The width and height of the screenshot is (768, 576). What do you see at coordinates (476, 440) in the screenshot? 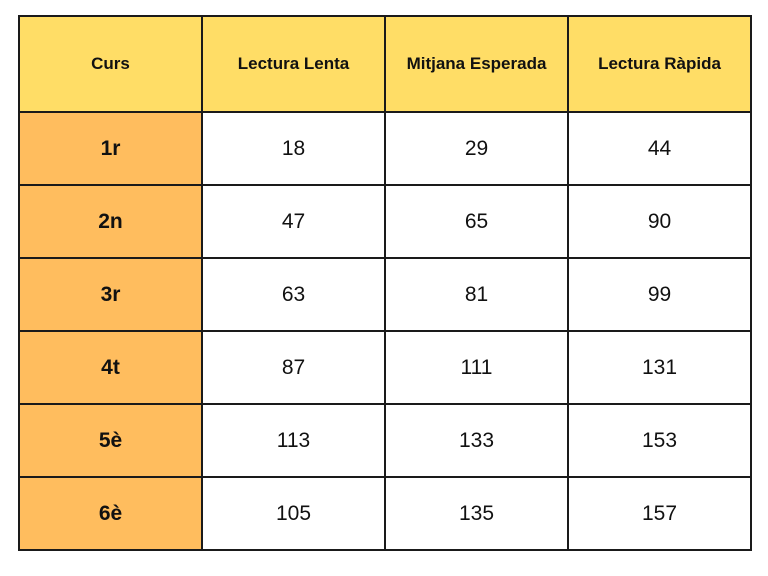
I see `cell-mitjana-esperada: 133` at bounding box center [476, 440].